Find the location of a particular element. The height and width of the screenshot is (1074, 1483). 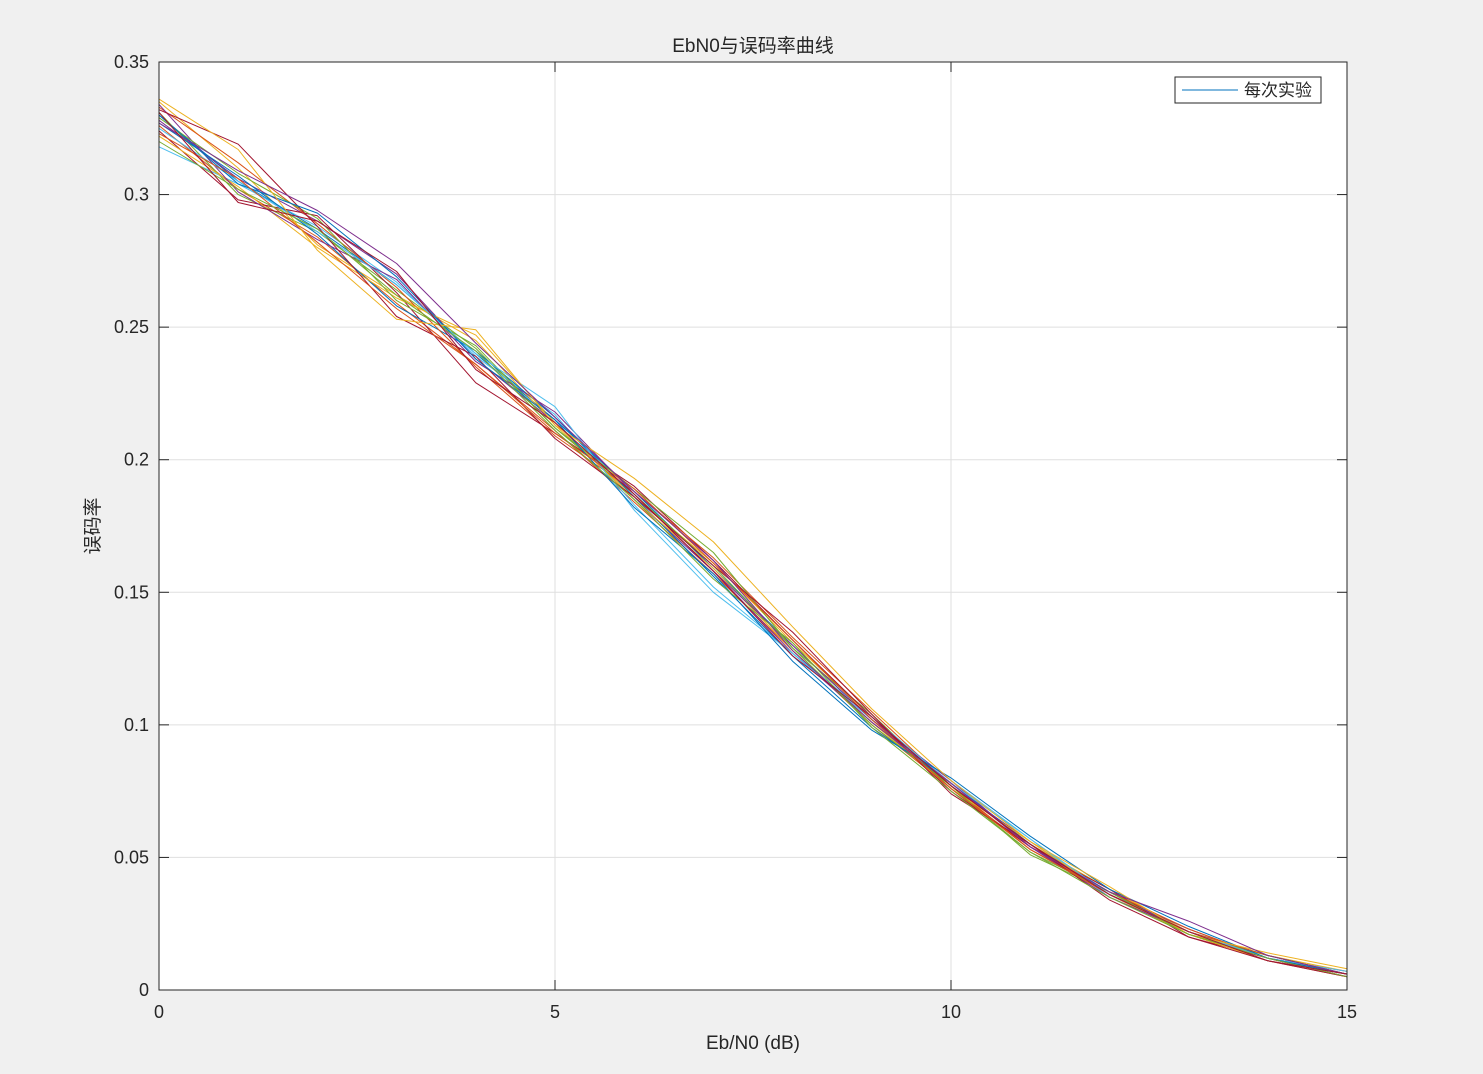

y-tick-label: 0.25 is located at coordinates (131, 327).